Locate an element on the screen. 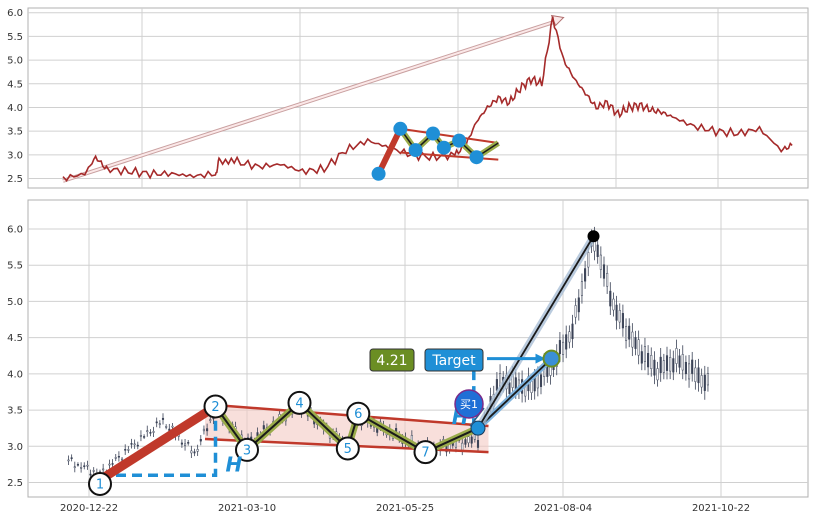 This screenshot has height=520, width=816. pivot-label-1: 1 is located at coordinates (100, 484).